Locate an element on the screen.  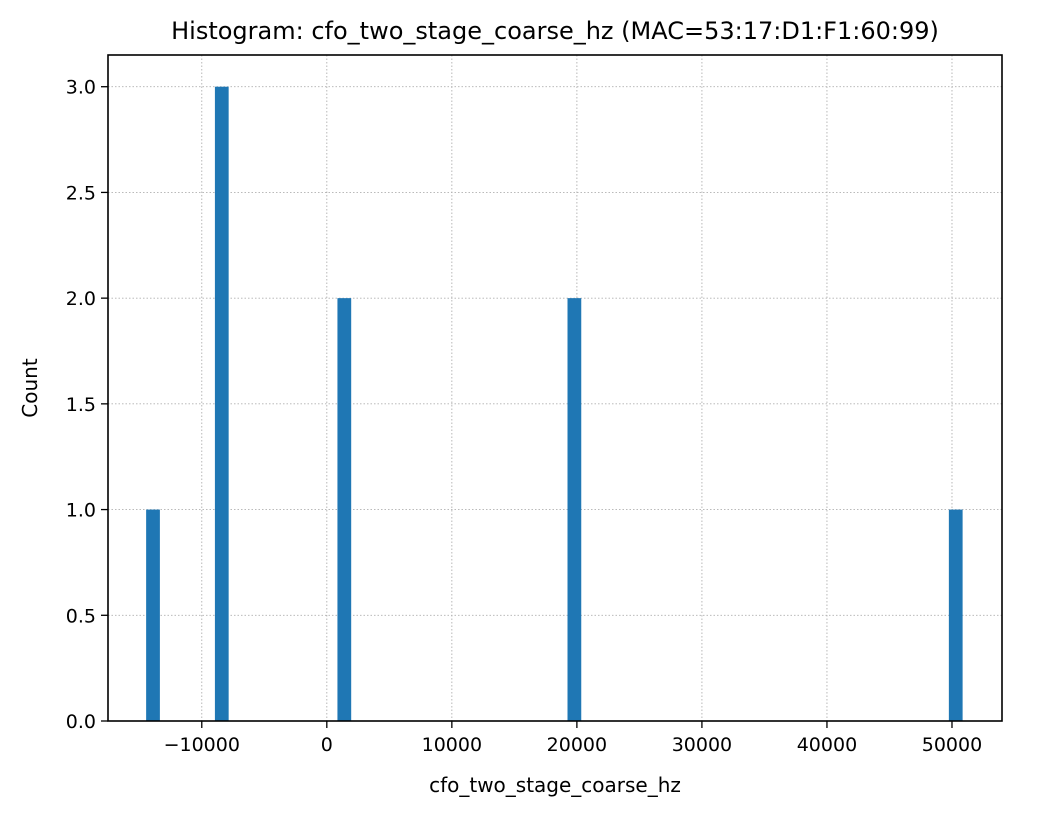
y-tick-label-6: 3.0 is located at coordinates (81, 88).